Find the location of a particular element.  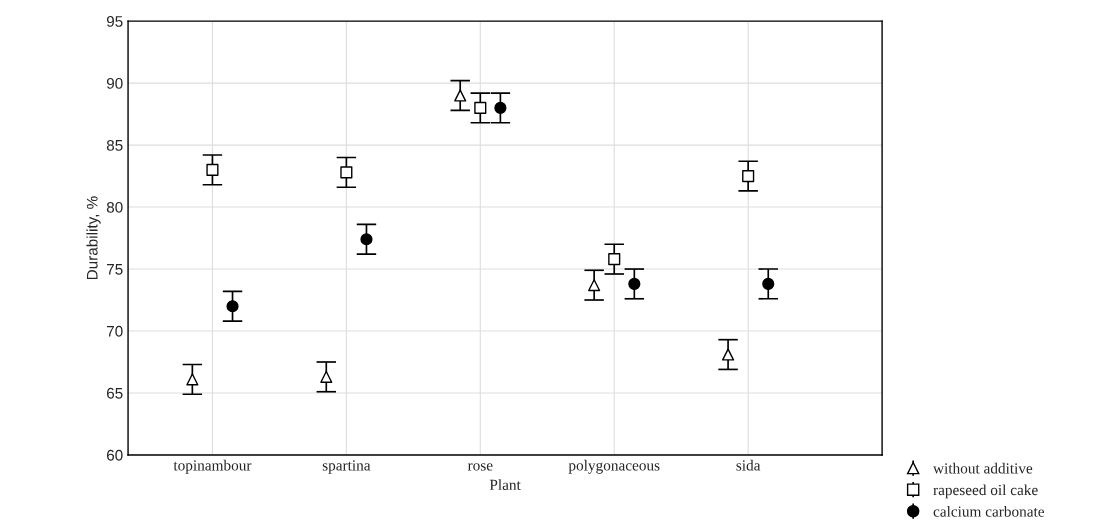

y-tick-label: 75 is located at coordinates (114, 269).